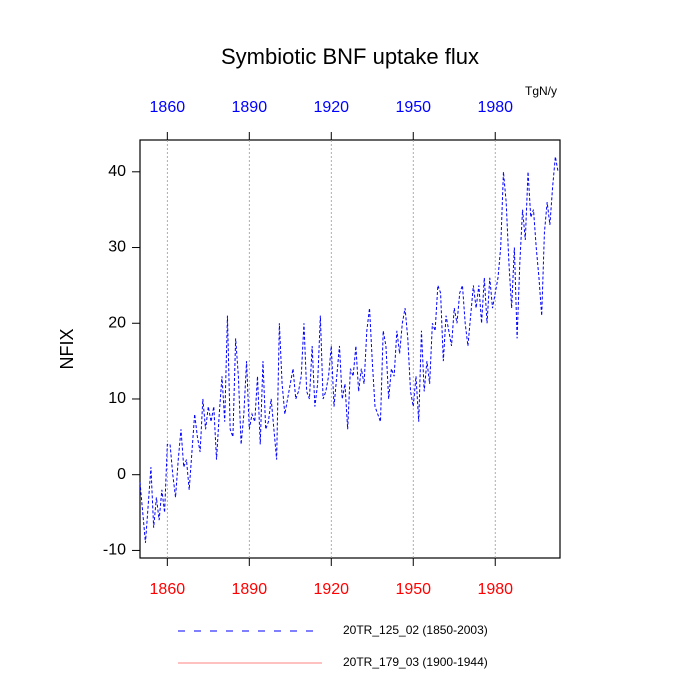 Image resolution: width=700 pixels, height=700 pixels. What do you see at coordinates (121, 474) in the screenshot?
I see `y-tick-label: 0` at bounding box center [121, 474].